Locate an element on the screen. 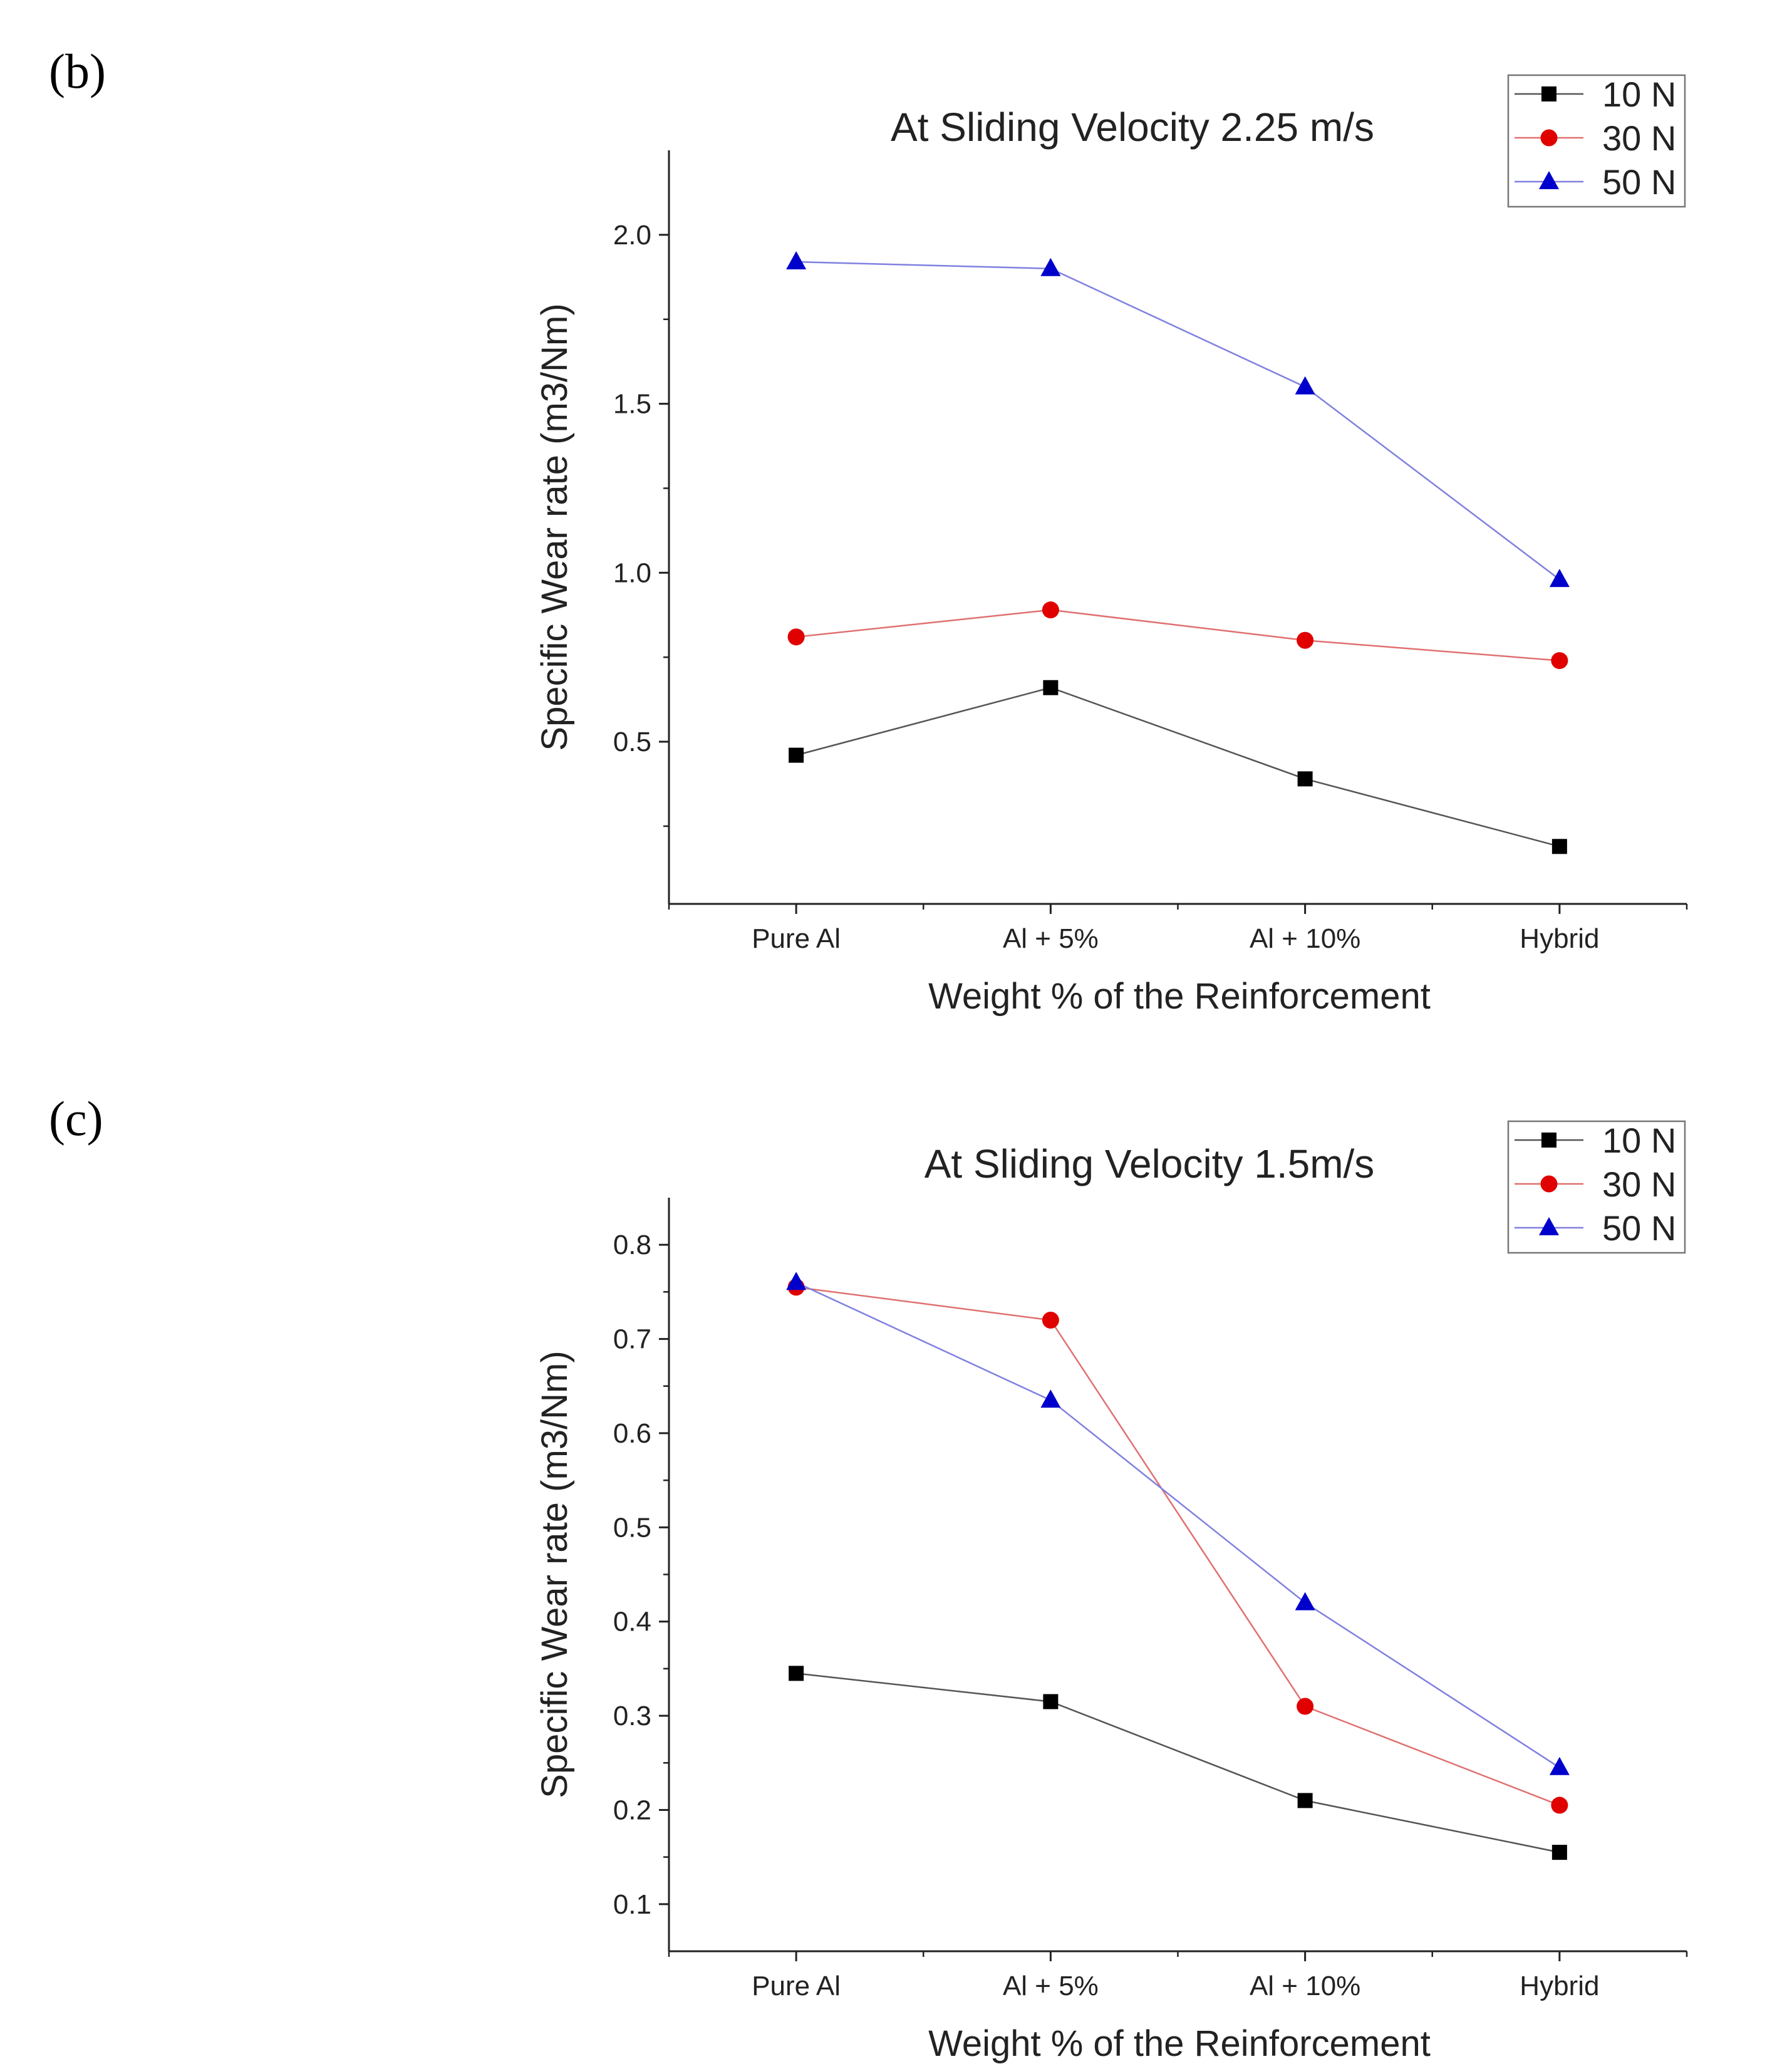  y-tick-label: 1.5 is located at coordinates (632, 404).